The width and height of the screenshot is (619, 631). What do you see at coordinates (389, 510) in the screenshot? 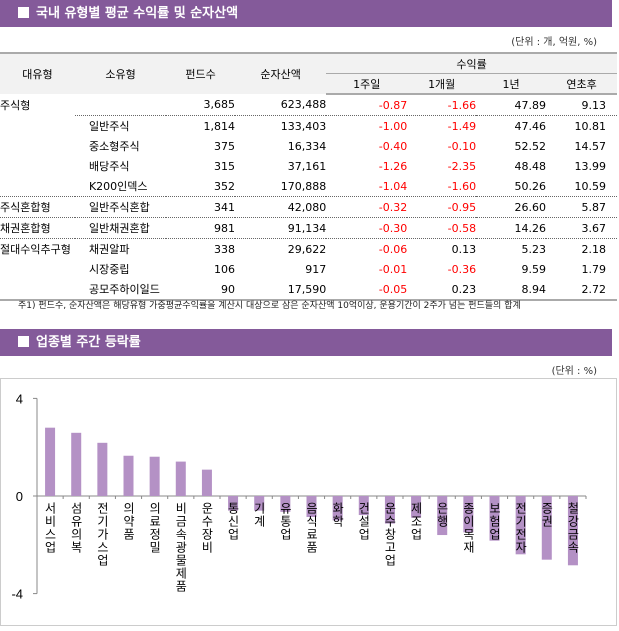
I see `bar-운수창고업` at bounding box center [389, 510].